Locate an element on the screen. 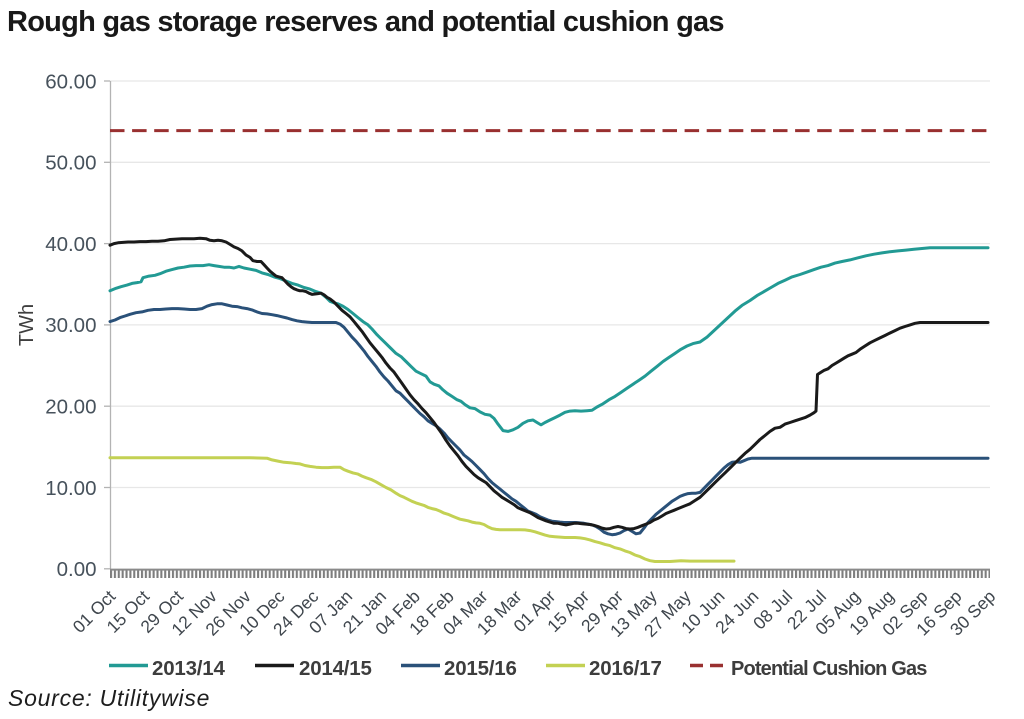  svg-text: TWh is located at coordinates (27, 325).